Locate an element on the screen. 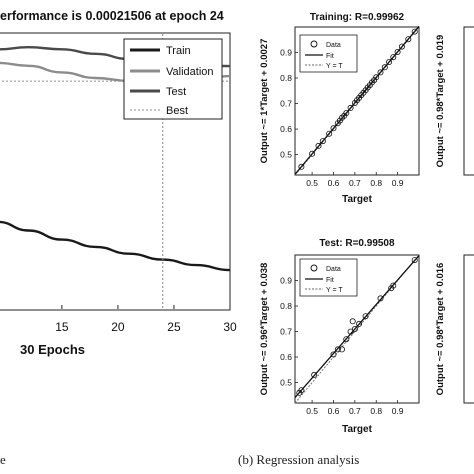 The image size is (474, 474). test-title: Test: R=0.99508 is located at coordinates (357, 243).